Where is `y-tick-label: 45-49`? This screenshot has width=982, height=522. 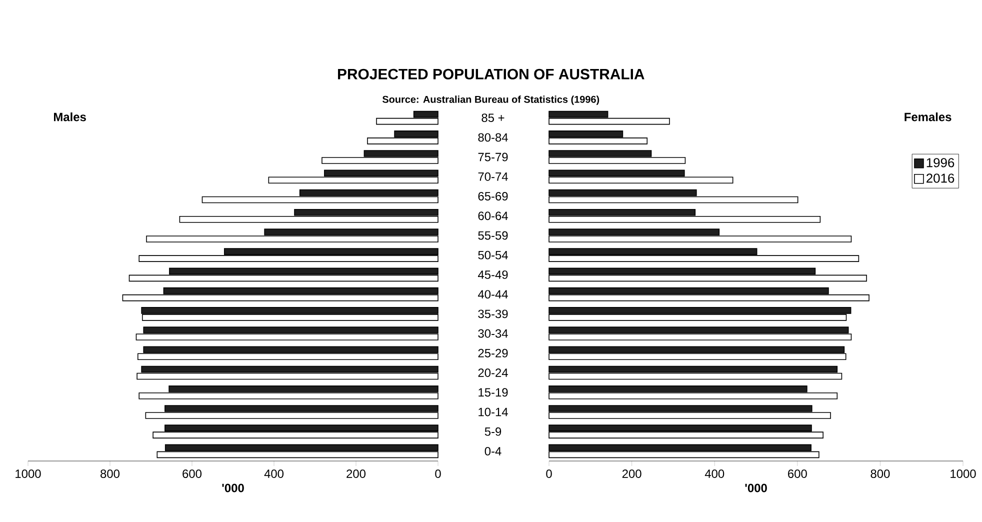 y-tick-label: 45-49 is located at coordinates (493, 274).